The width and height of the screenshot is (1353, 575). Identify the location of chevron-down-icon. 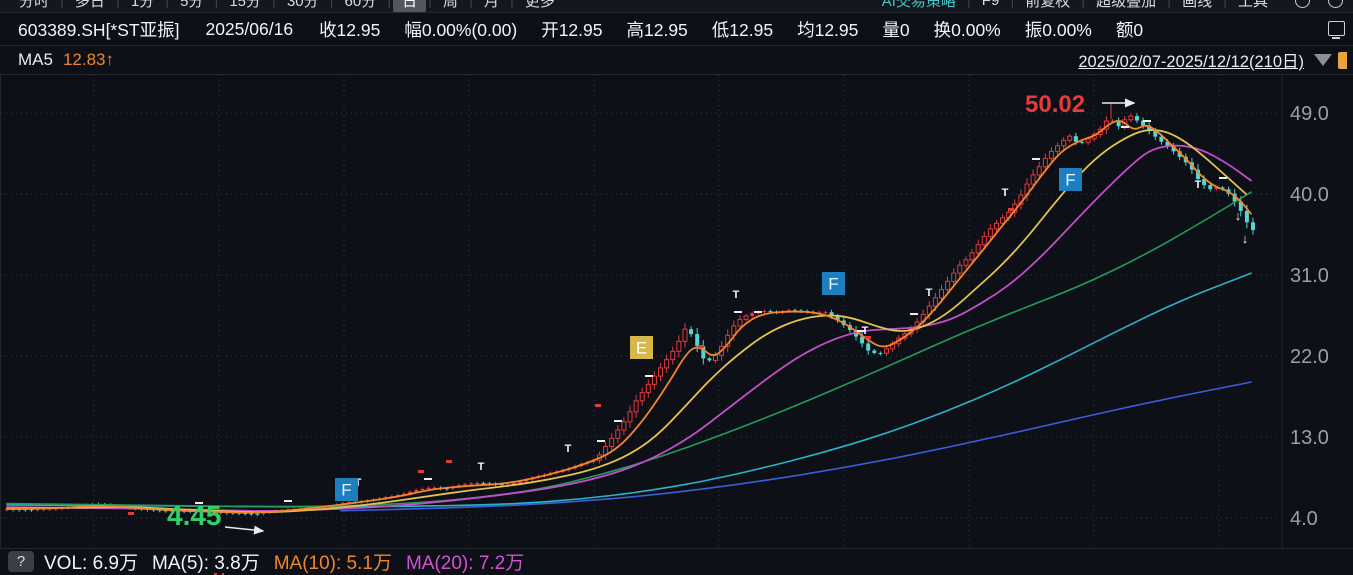
(1323, 60).